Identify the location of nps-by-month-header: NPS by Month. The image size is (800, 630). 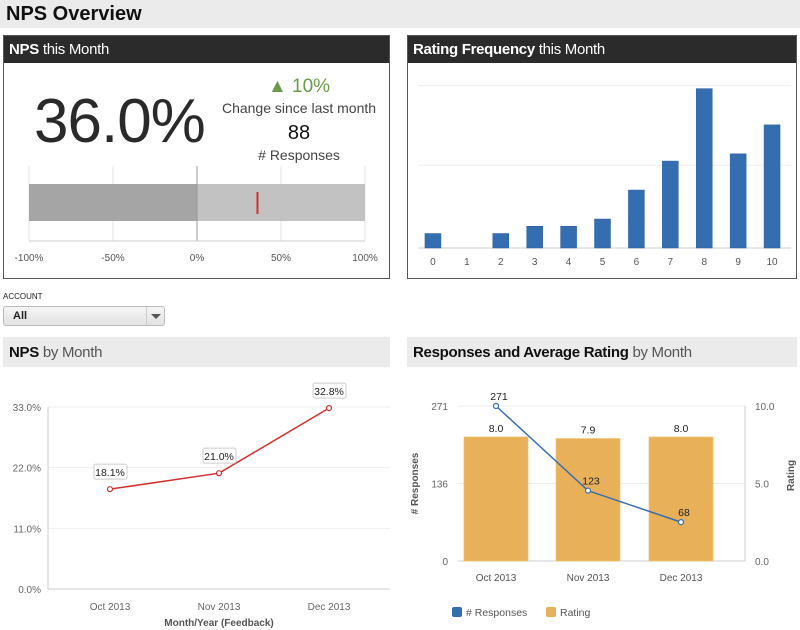
(196, 352).